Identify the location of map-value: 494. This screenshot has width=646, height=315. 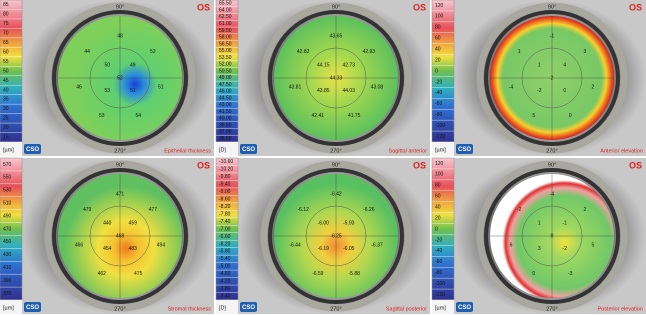
(161, 246).